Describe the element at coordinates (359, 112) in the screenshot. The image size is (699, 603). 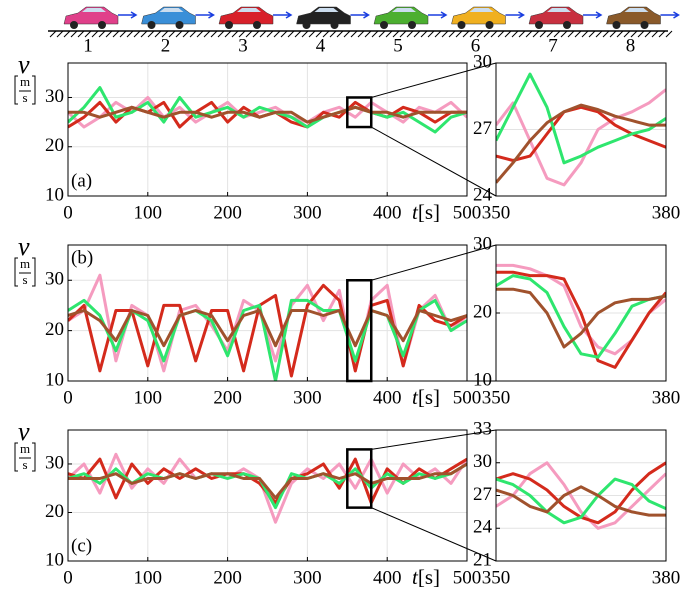
I see `zoom-box` at that location.